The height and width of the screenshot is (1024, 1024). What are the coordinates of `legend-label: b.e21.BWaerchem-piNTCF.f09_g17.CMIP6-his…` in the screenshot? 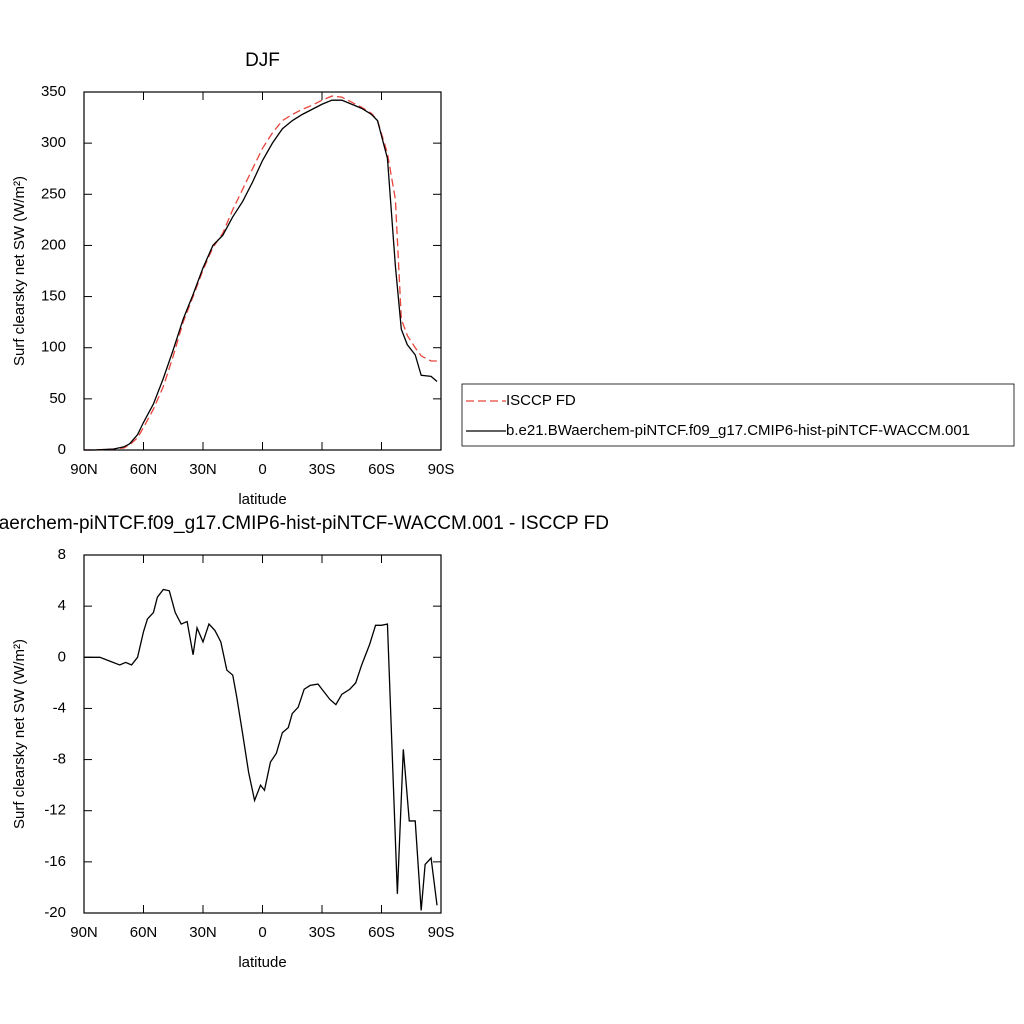 It's located at (738, 430).